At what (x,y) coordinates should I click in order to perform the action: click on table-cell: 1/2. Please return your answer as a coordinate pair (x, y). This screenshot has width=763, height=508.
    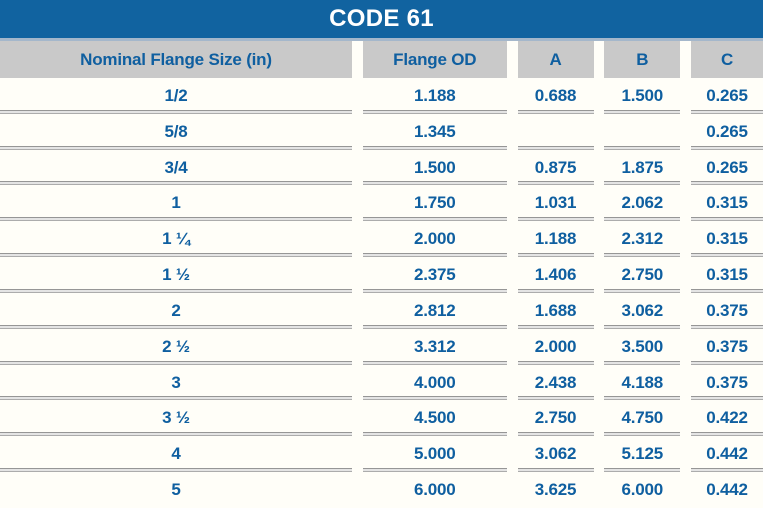
    Looking at the image, I should click on (176, 96).